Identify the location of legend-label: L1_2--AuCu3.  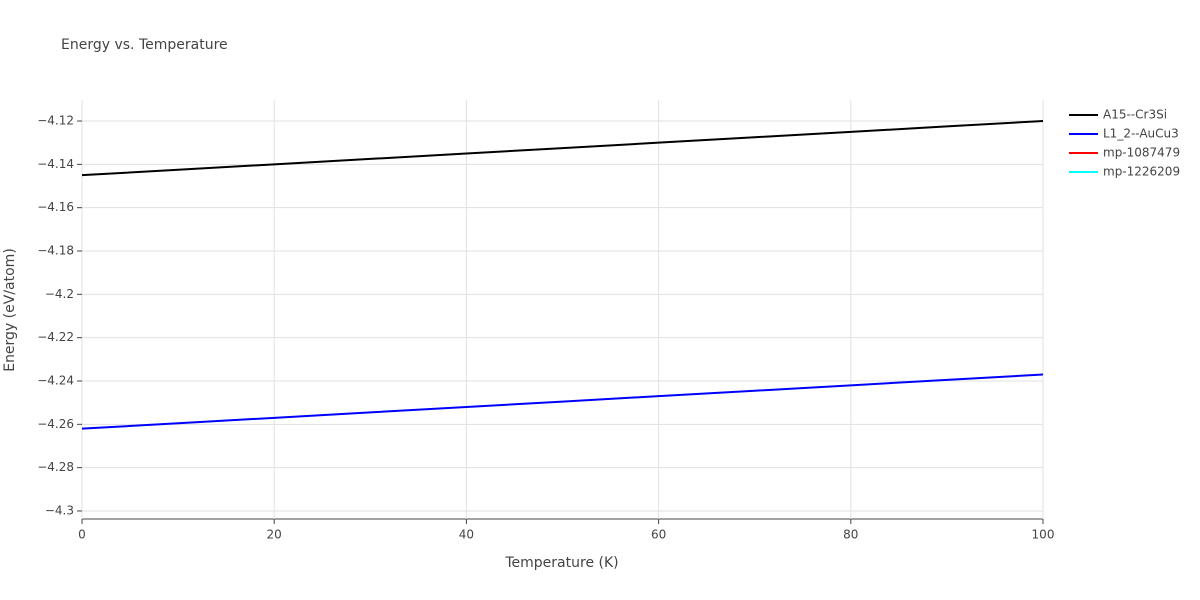
(1141, 134).